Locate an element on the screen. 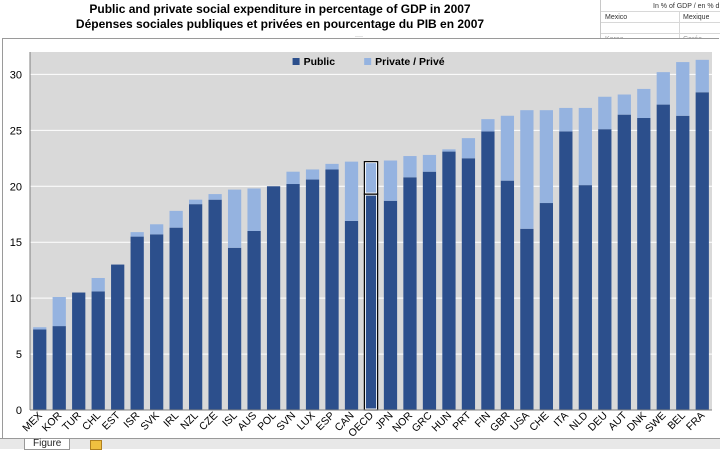  bar-est-public is located at coordinates (118, 337).